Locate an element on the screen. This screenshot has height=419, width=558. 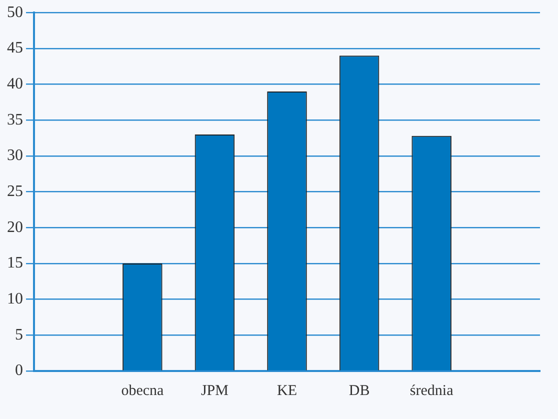
x-tick-label: obecna is located at coordinates (142, 390).